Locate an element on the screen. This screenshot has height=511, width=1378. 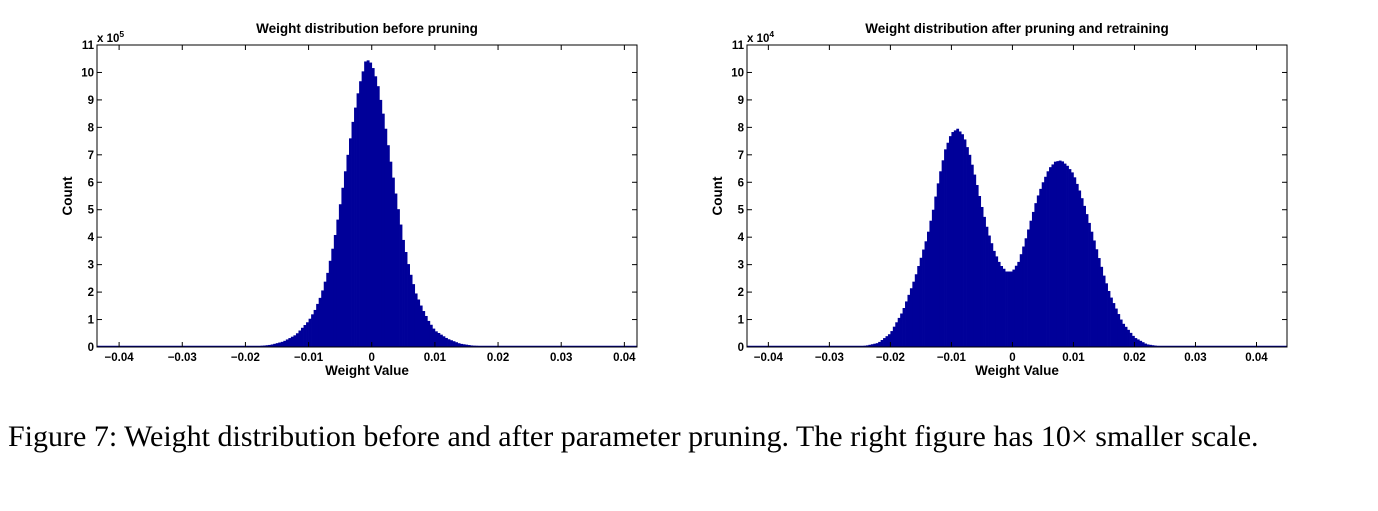
y-tick-label: 6 is located at coordinates (91, 183).